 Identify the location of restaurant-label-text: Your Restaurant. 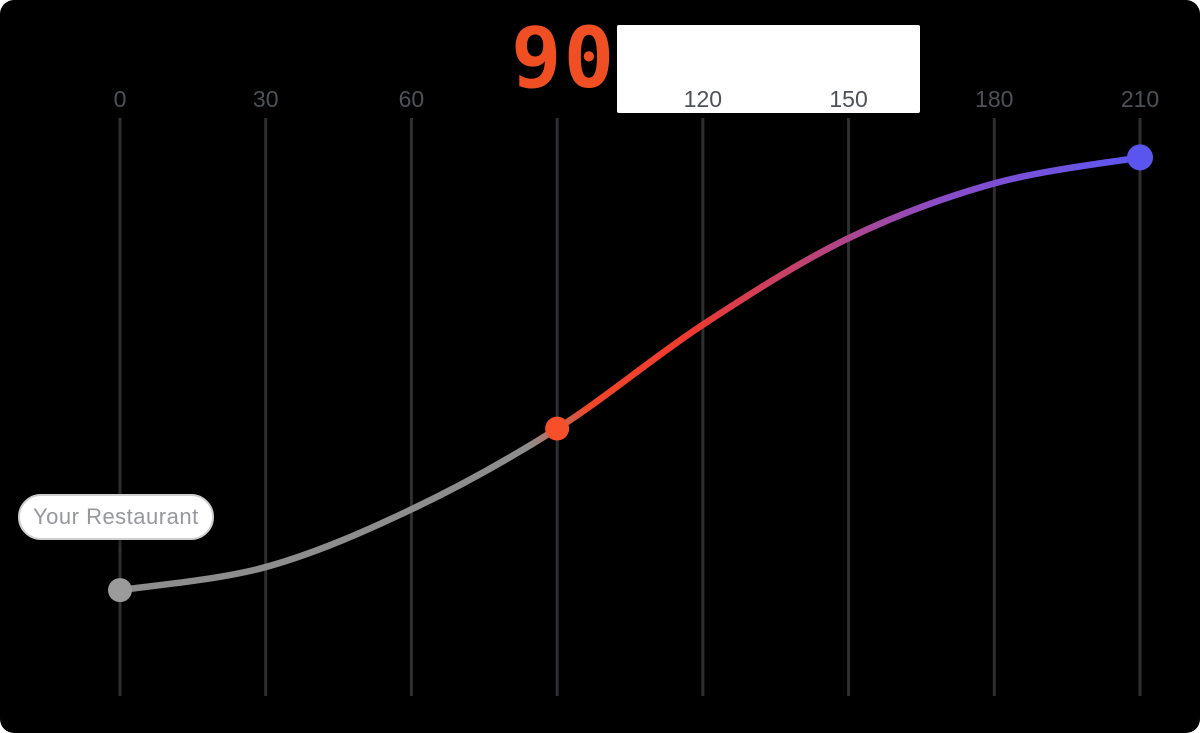
(116, 516).